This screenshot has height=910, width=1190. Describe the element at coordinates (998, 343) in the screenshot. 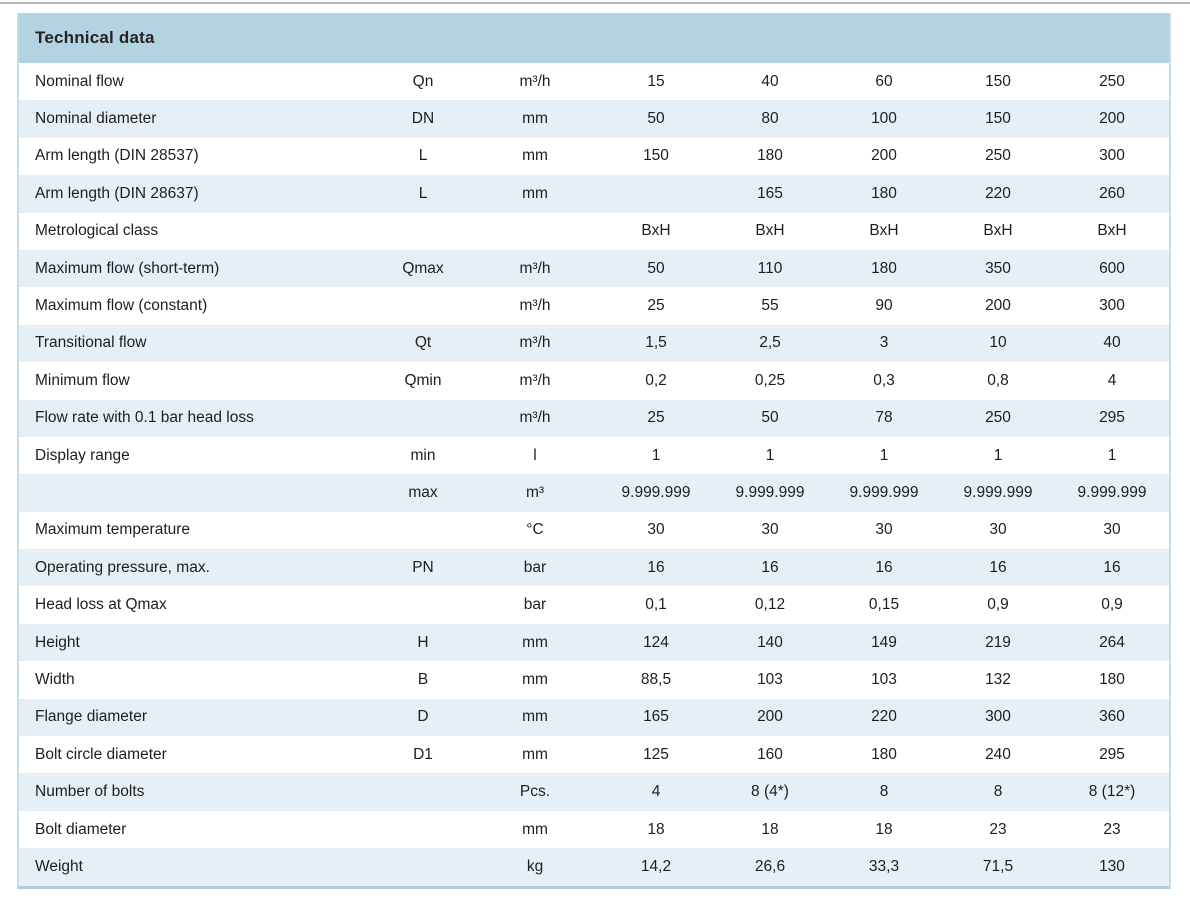

I see `row-value: 10` at that location.